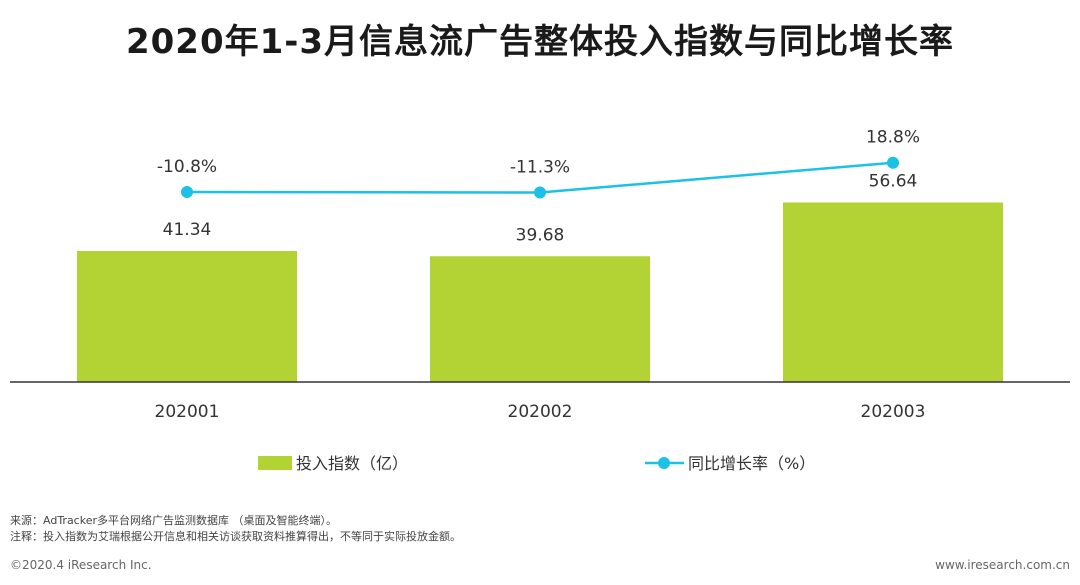 Image resolution: width=1080 pixels, height=585 pixels. What do you see at coordinates (187, 230) in the screenshot?
I see `bar-value-label: 41.34` at bounding box center [187, 230].